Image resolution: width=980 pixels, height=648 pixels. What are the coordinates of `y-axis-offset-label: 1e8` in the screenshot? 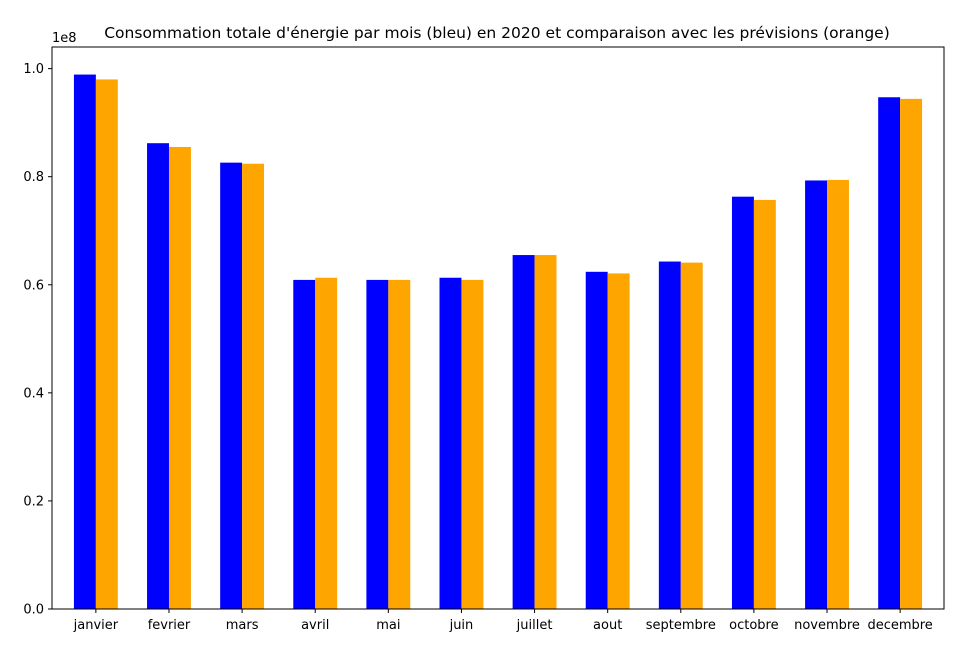 It's located at (64, 38).